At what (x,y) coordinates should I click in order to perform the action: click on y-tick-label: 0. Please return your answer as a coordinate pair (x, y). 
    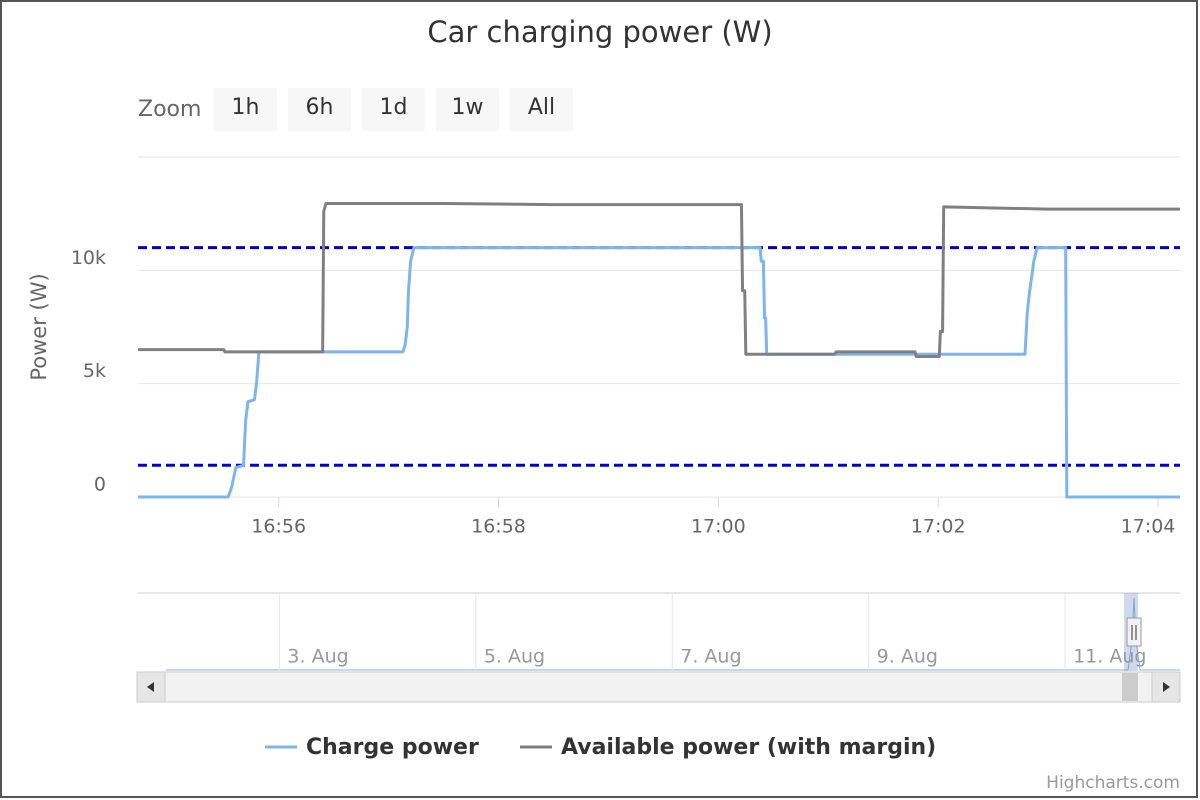
    Looking at the image, I should click on (100, 485).